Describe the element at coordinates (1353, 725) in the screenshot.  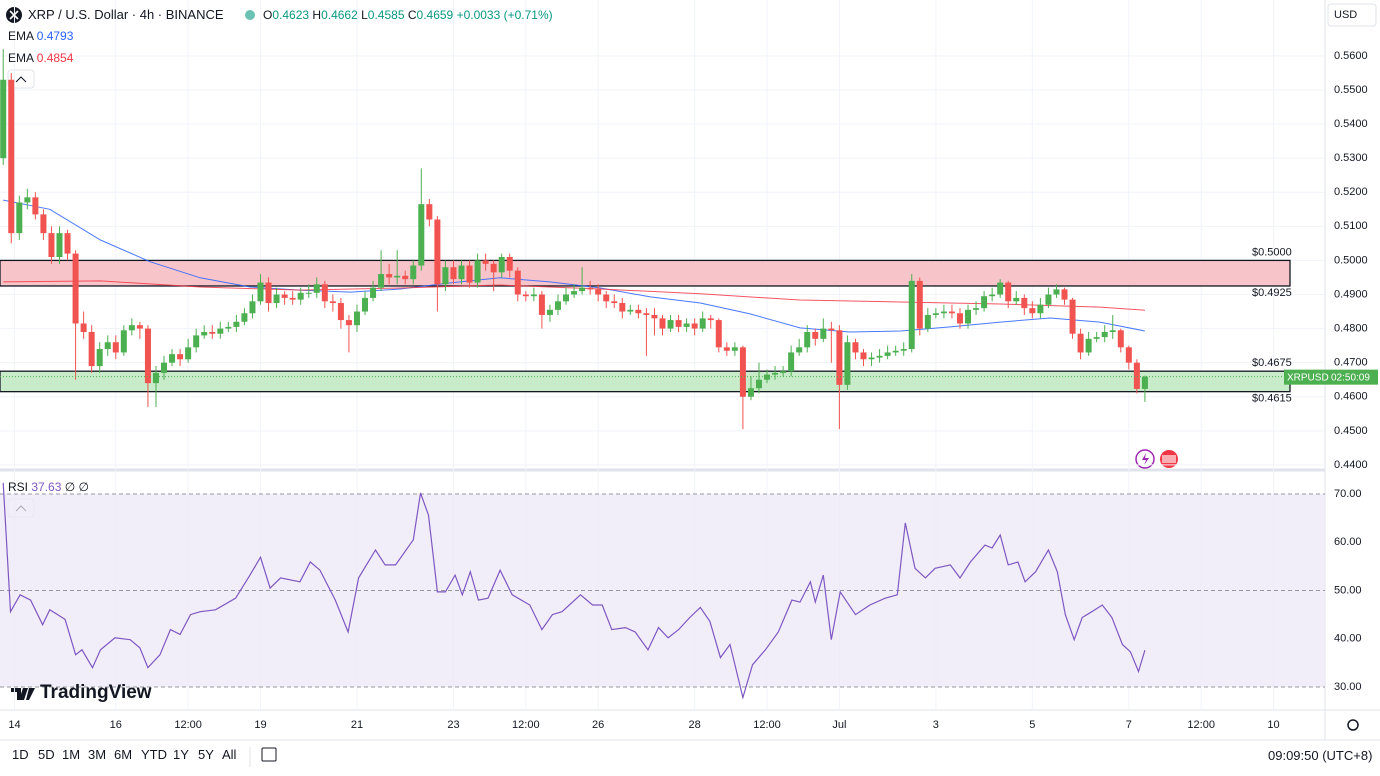
I see `settings-icon` at that location.